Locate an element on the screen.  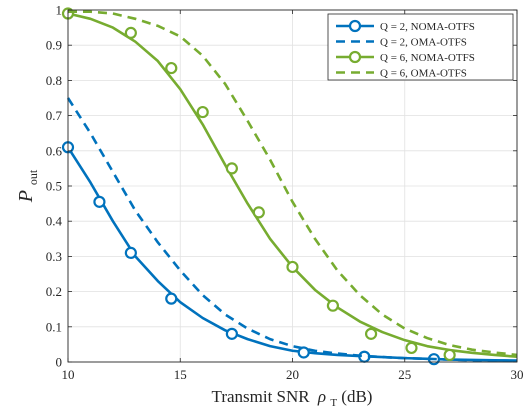
x-axis-label-symbol: ρ is located at coordinates (321, 396).